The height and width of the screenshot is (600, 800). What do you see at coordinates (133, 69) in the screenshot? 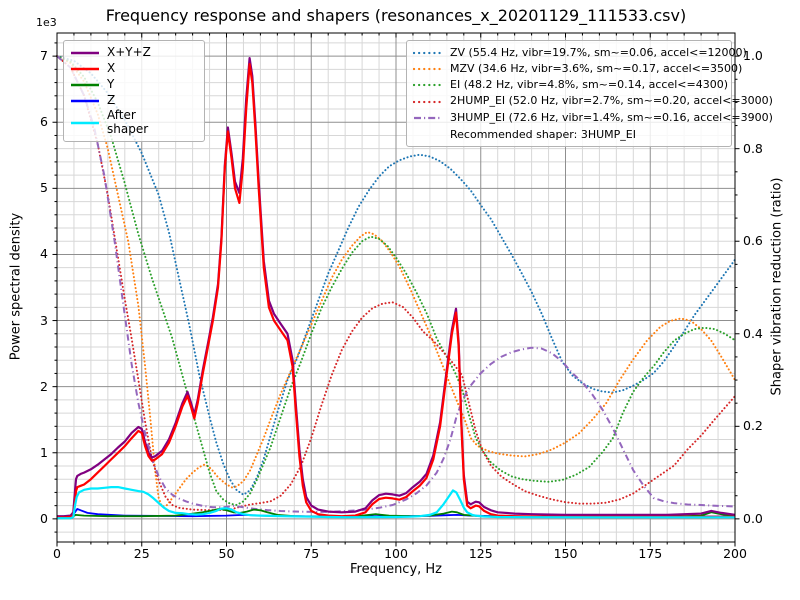
I see `psd-legend-item: X` at bounding box center [133, 69].